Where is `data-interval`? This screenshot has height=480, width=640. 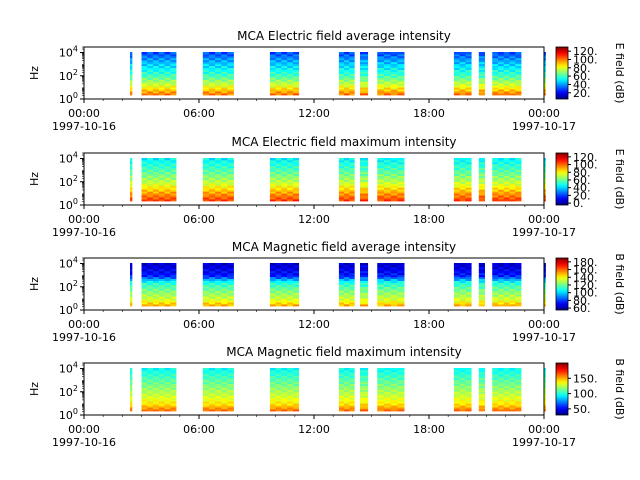
data-interval is located at coordinates (462, 180).